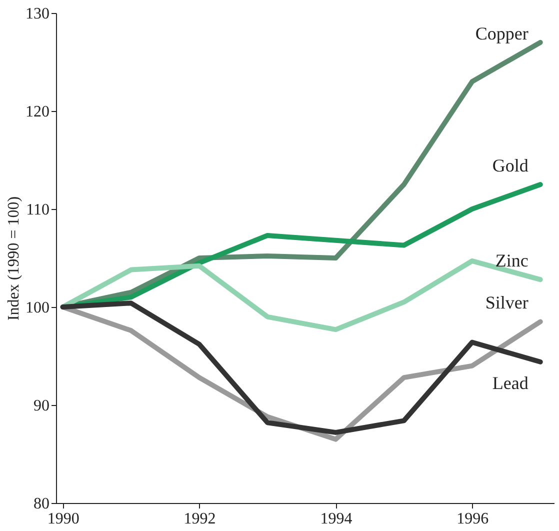 The width and height of the screenshot is (559, 531). I want to click on x-tick-label: 1990, so click(63, 519).